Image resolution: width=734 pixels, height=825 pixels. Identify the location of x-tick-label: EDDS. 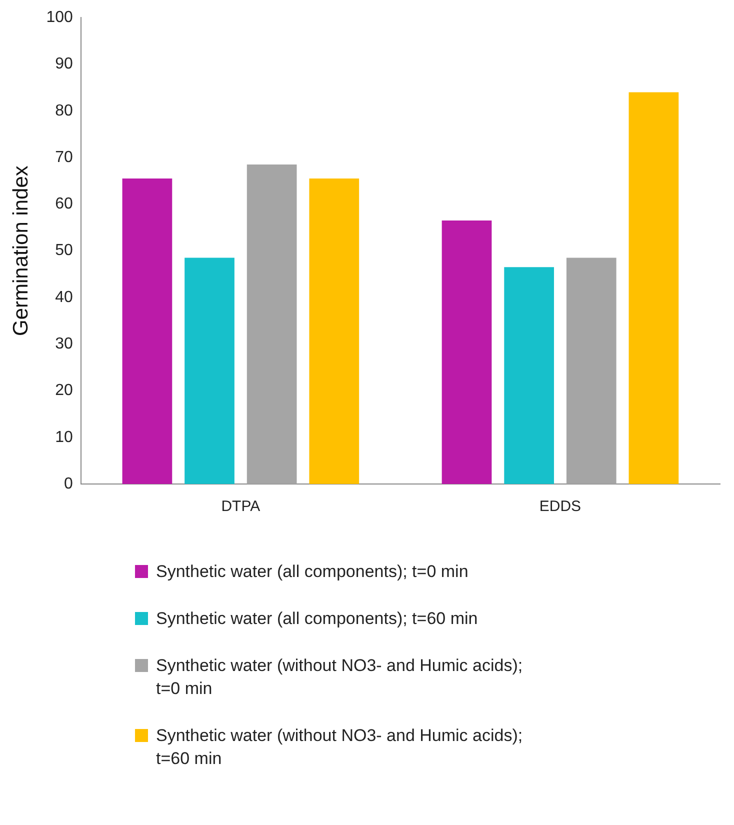
(560, 507).